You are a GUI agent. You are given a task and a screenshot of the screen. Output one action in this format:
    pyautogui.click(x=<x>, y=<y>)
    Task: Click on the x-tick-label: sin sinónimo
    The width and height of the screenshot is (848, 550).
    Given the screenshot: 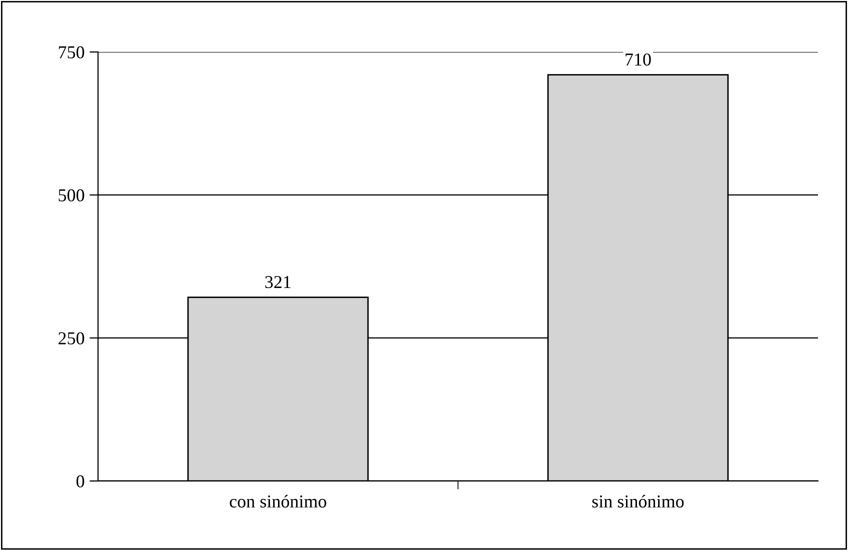 What is the action you would take?
    pyautogui.click(x=638, y=501)
    